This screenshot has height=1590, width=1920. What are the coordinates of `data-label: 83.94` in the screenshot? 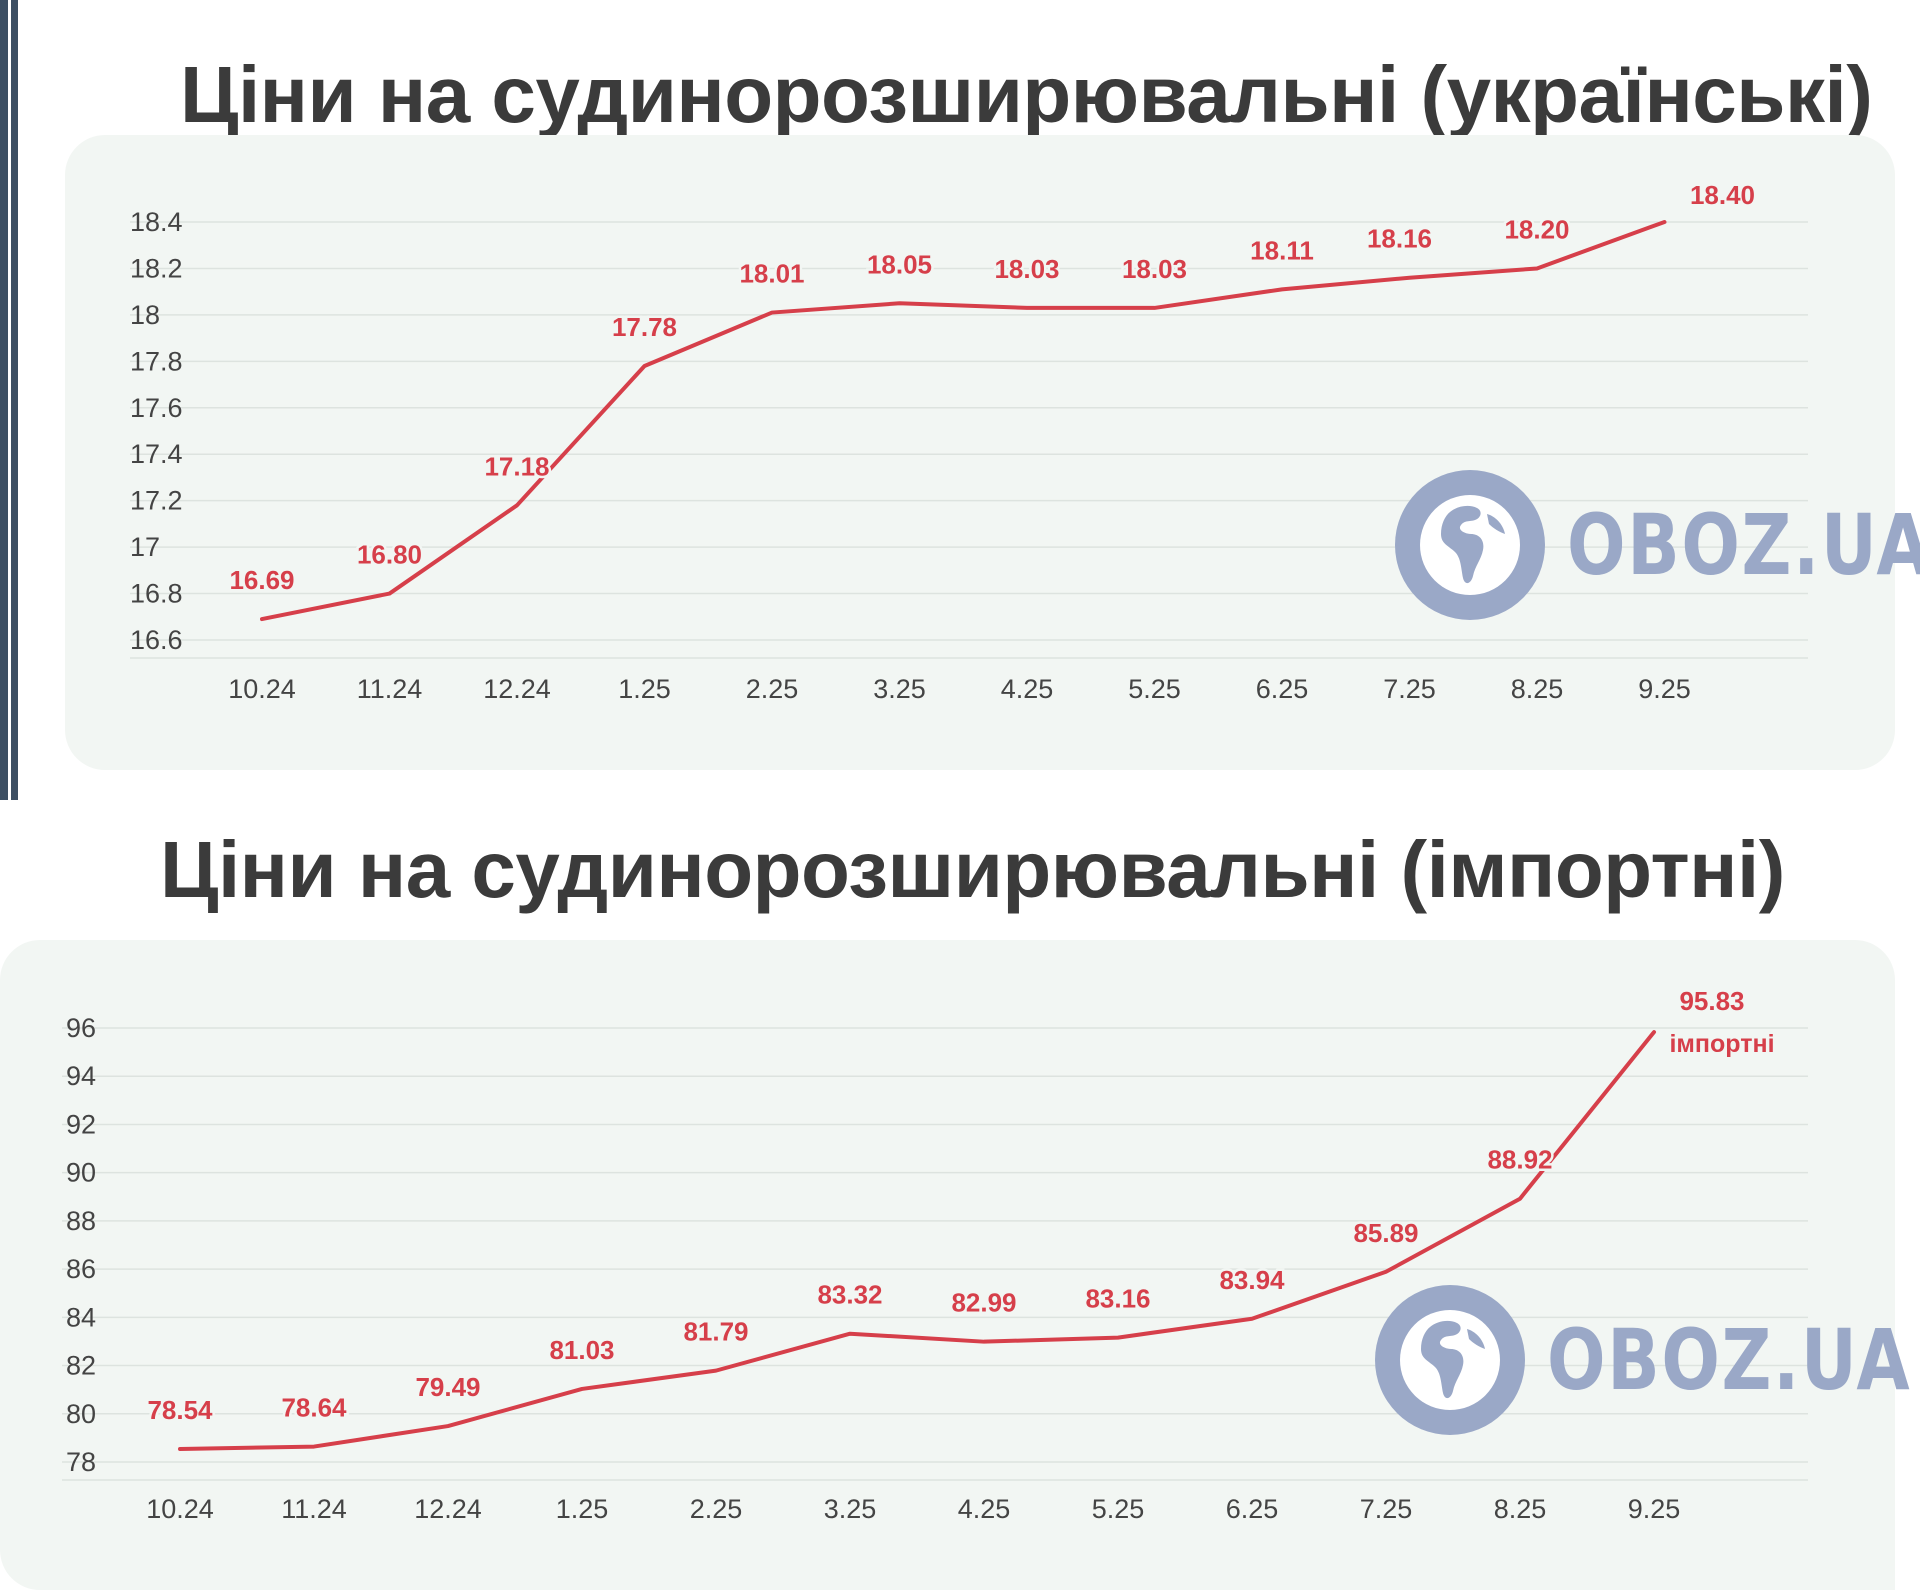 It's located at (1252, 1280).